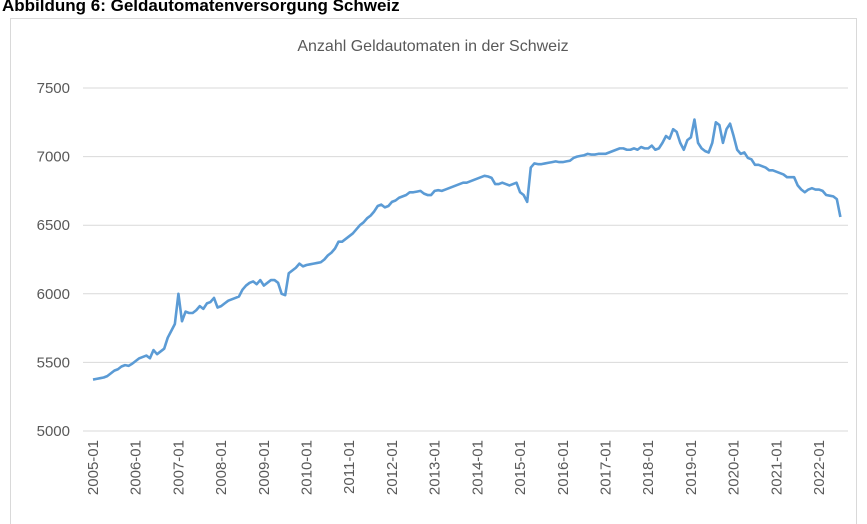 The image size is (867, 524). I want to click on x-tick-label: 2014-01, so click(477, 467).